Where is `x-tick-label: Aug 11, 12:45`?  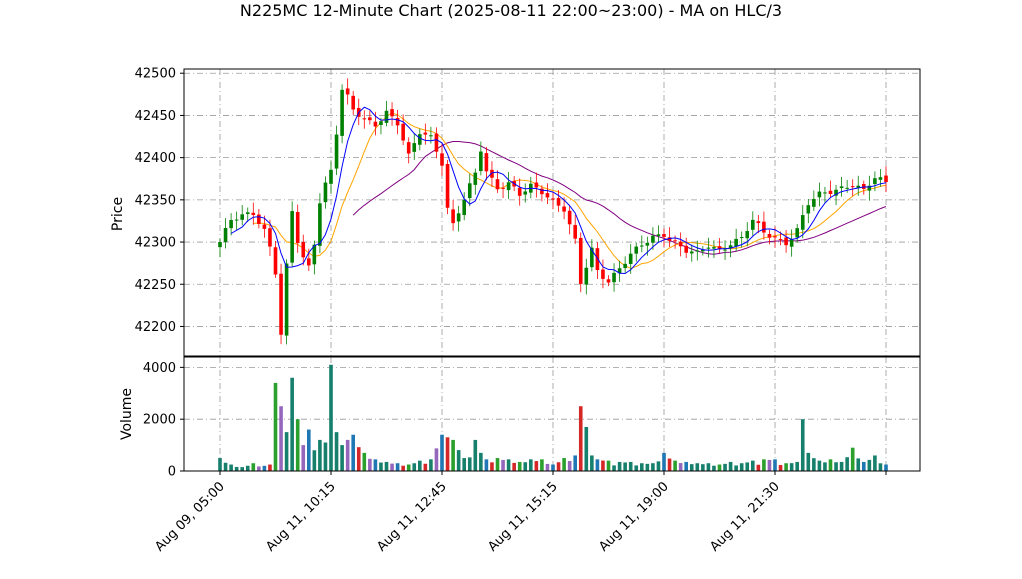 x-tick-label: Aug 11, 12:45 is located at coordinates (412, 517).